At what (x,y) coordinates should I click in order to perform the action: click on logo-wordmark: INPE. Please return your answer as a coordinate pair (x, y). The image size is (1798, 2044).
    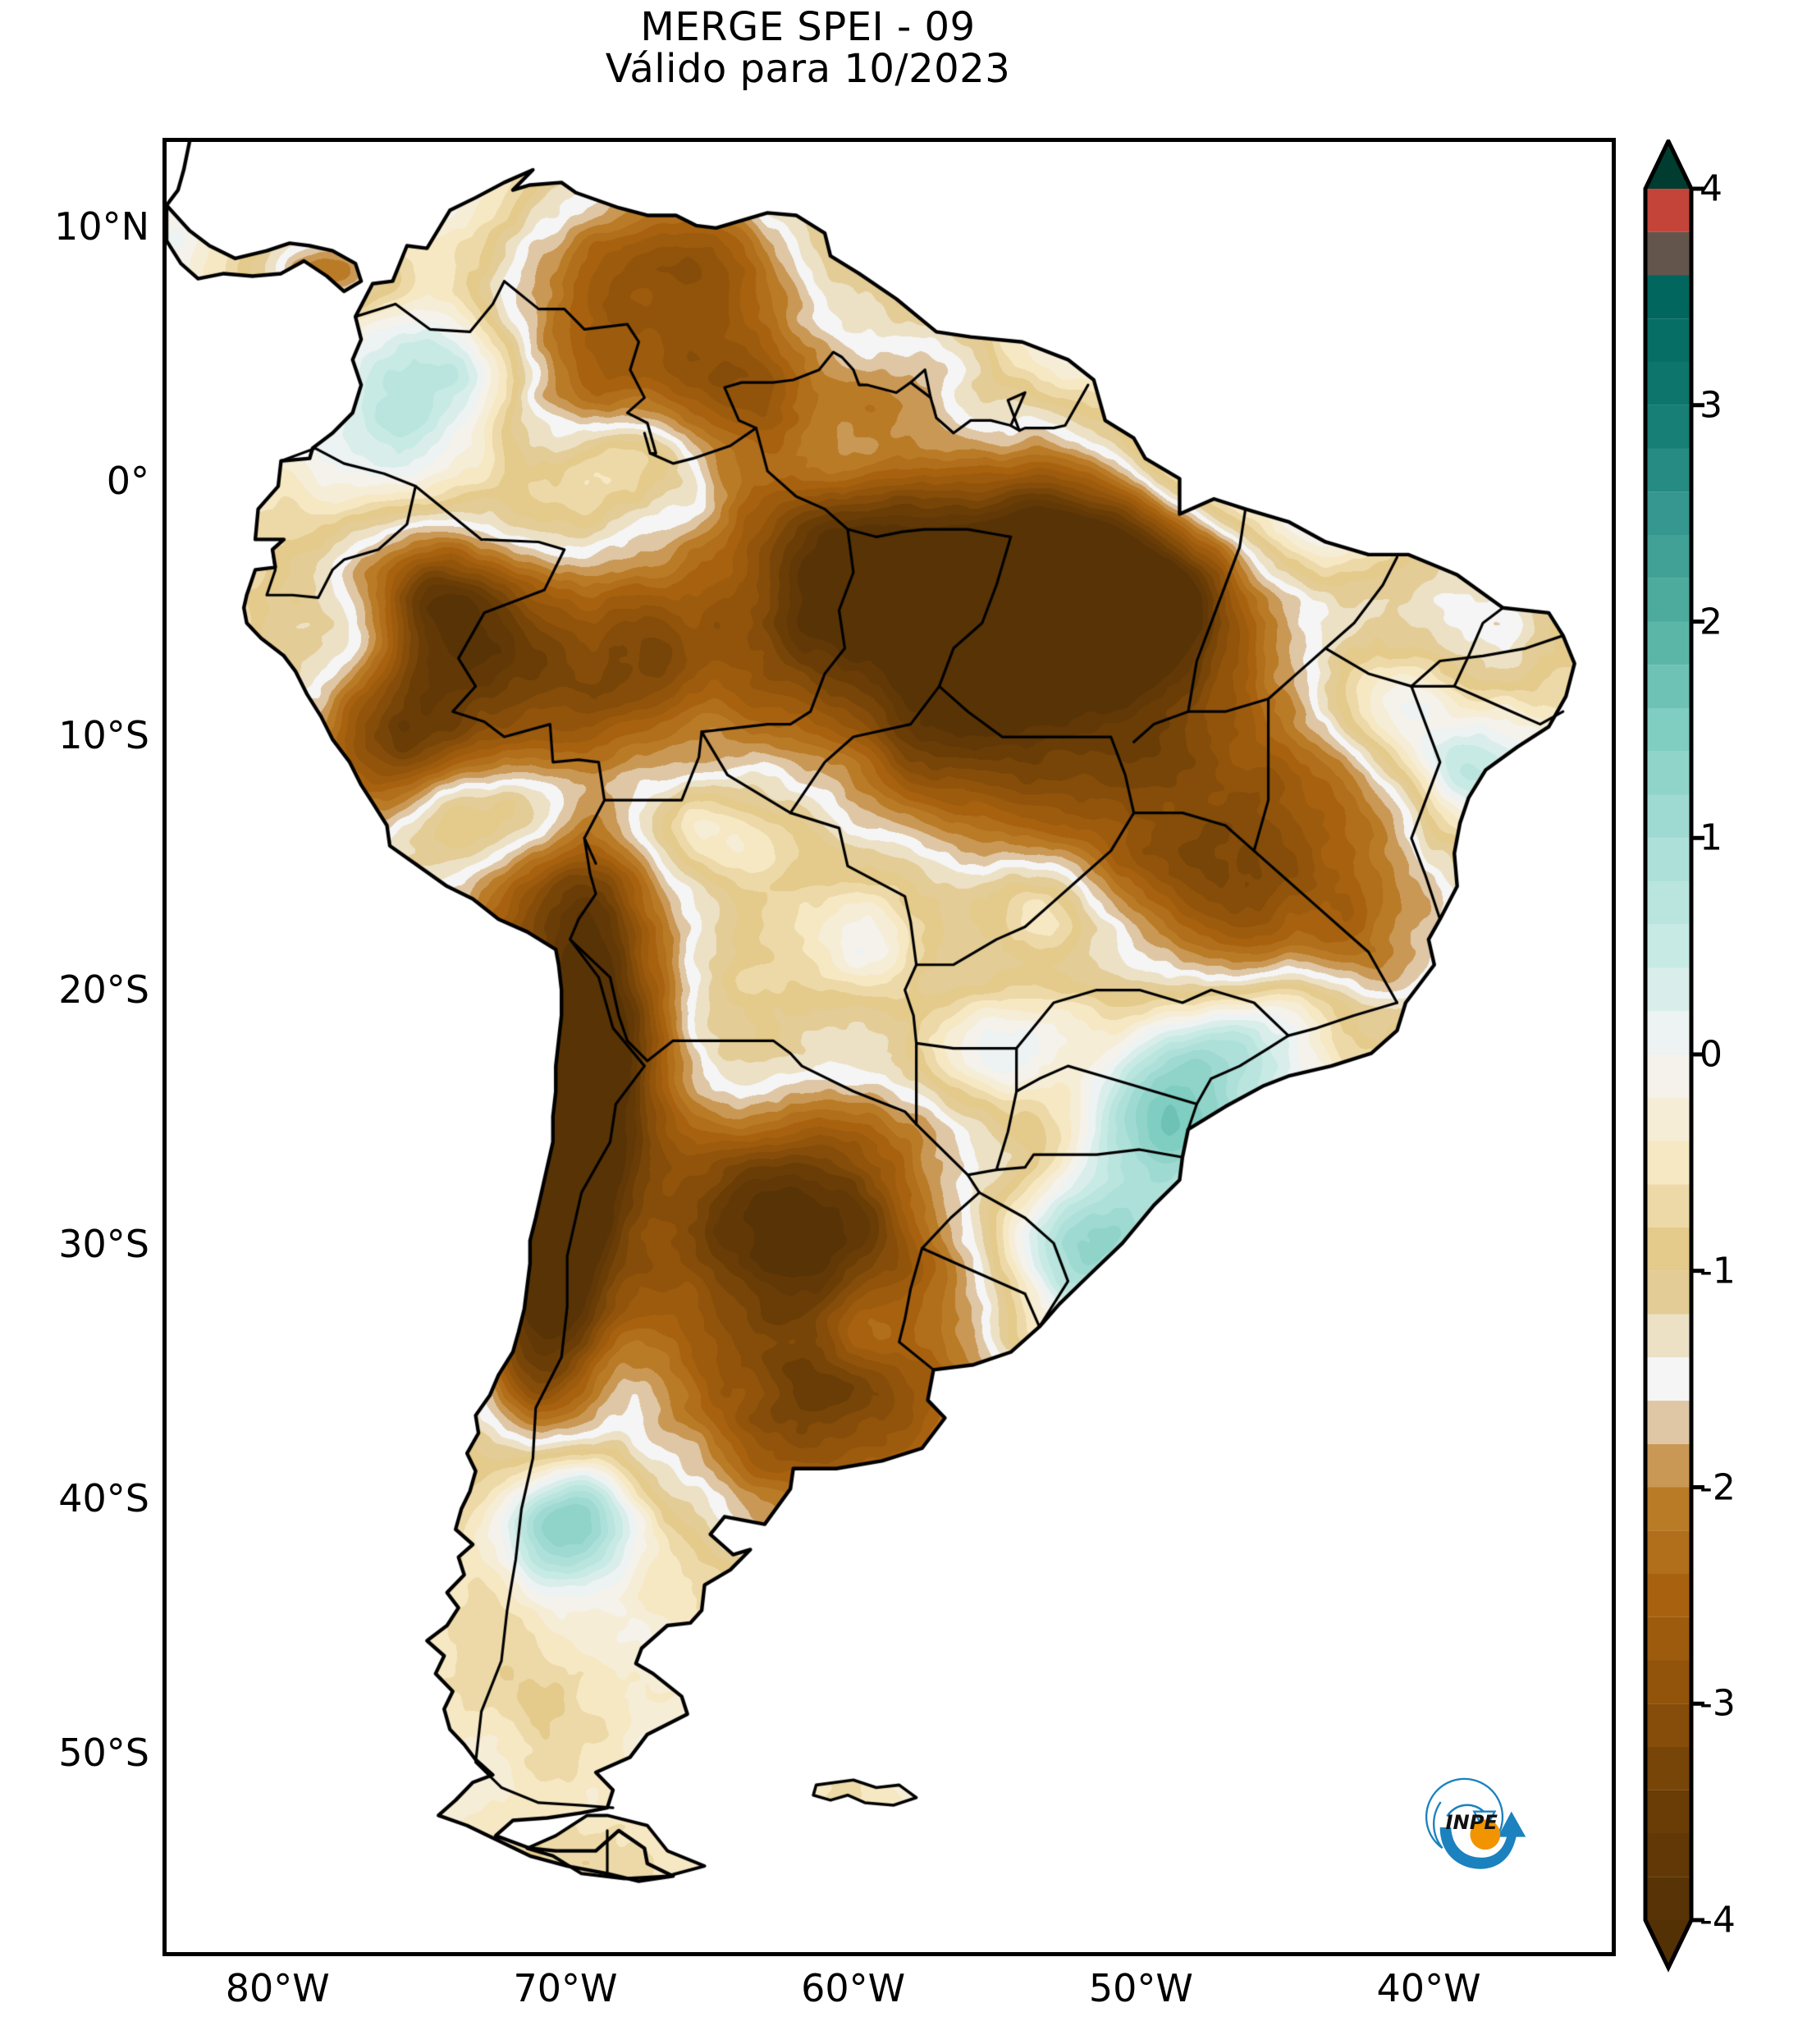
    Looking at the image, I should click on (1471, 1822).